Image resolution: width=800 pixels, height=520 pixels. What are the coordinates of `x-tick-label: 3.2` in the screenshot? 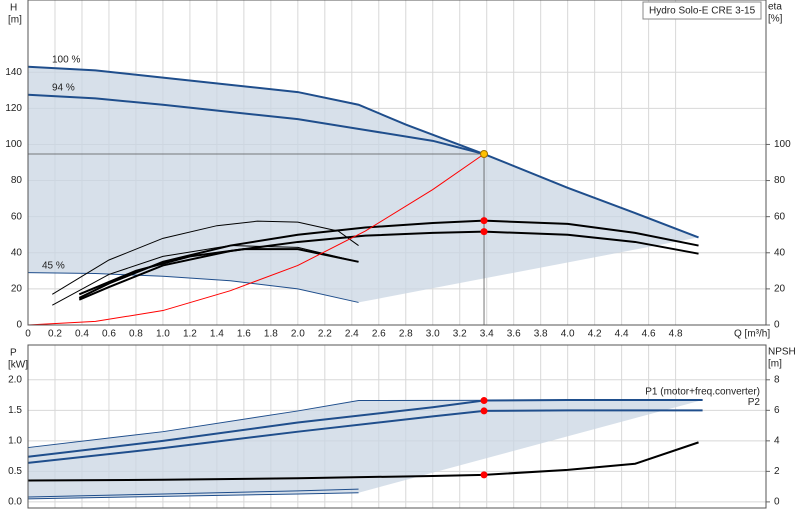 It's located at (460, 334).